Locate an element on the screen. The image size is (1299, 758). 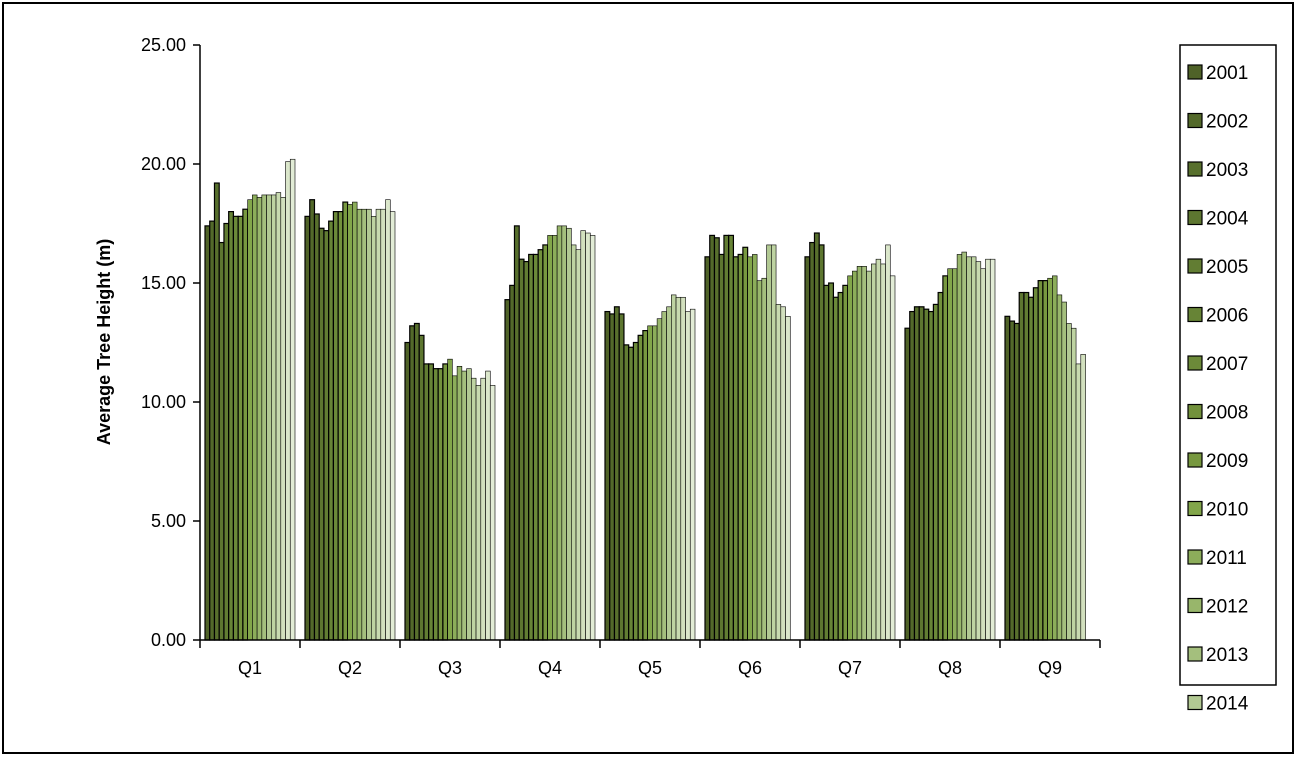
legend-label-2009: 2009 is located at coordinates (1227, 461).